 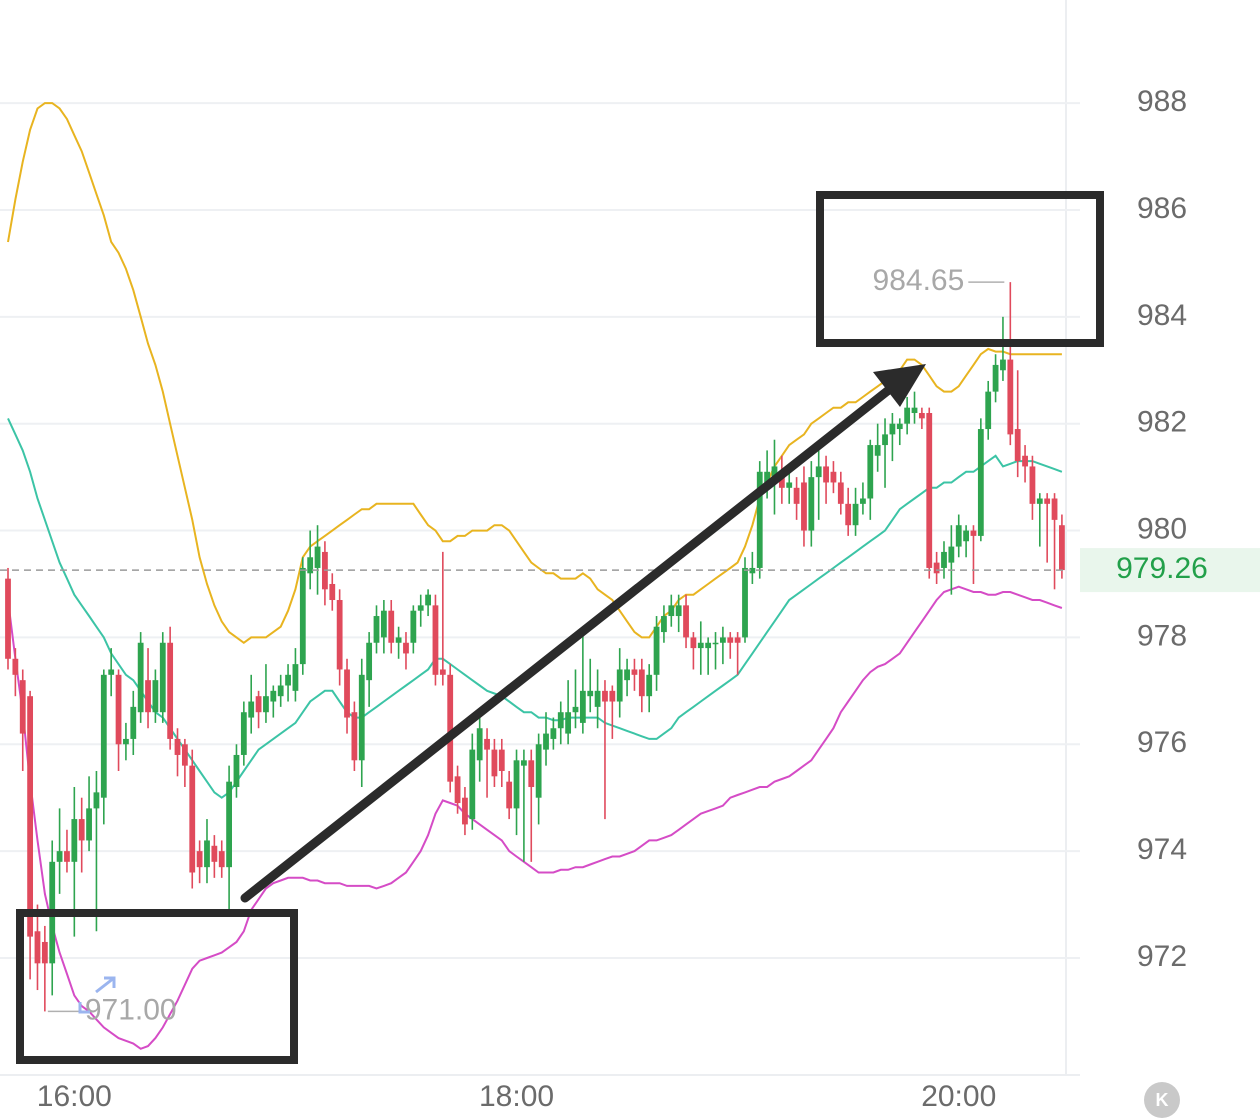 What do you see at coordinates (1162, 849) in the screenshot?
I see `y-tick-label: 974` at bounding box center [1162, 849].